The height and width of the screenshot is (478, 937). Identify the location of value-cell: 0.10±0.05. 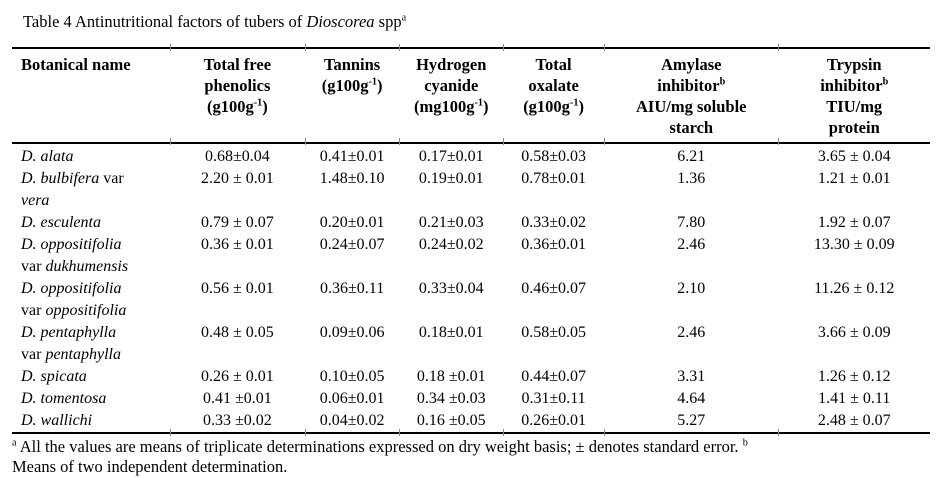
(352, 376).